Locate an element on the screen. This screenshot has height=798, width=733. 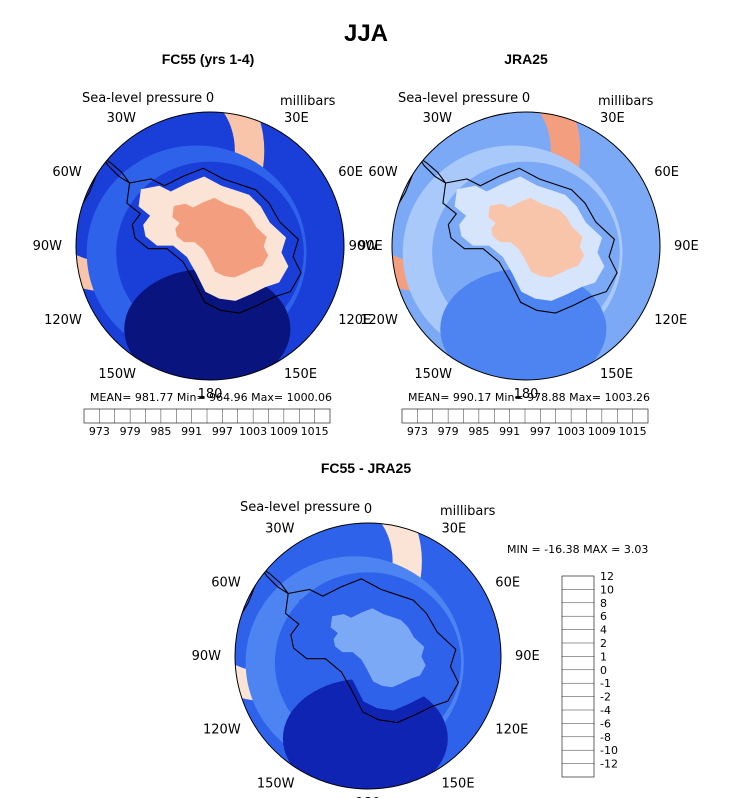
figure-title: JJA is located at coordinates (366, 33).